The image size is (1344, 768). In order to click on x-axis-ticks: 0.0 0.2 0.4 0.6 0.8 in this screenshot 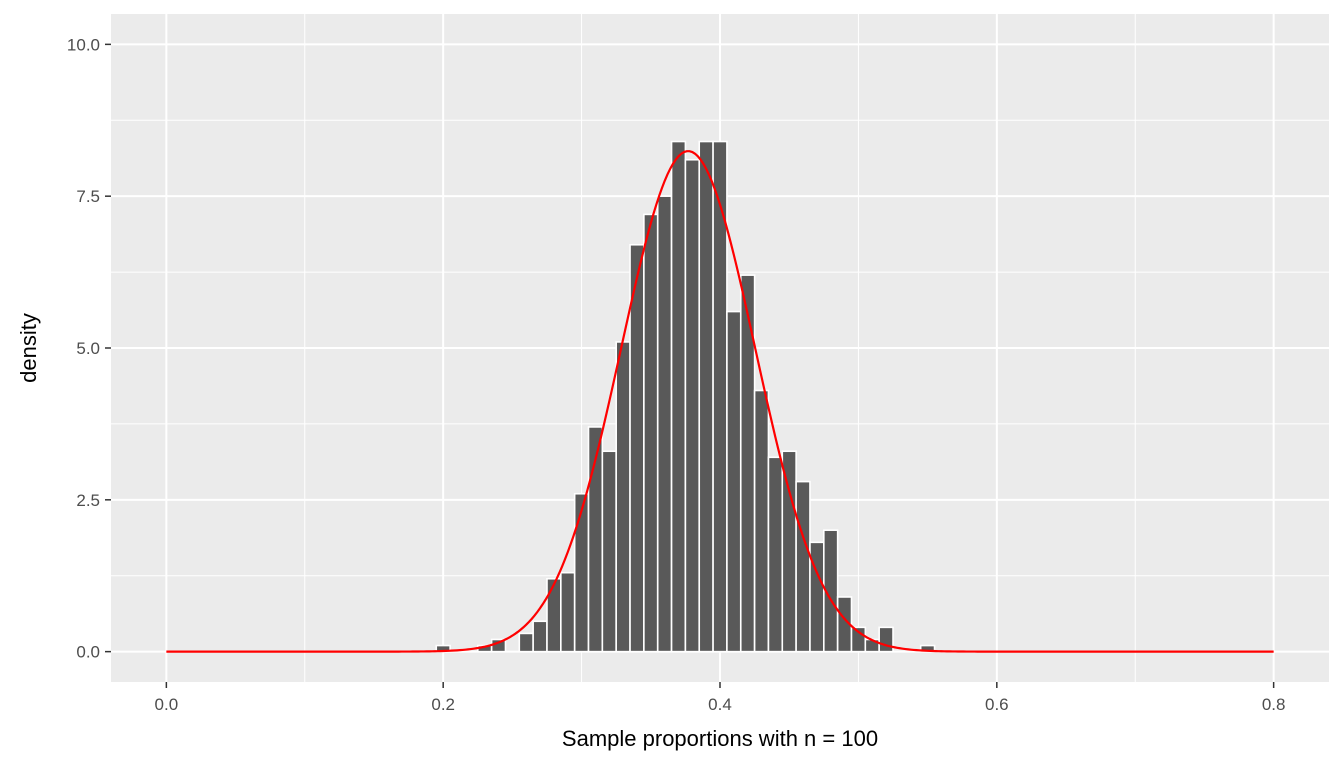, I will do `click(720, 698)`.